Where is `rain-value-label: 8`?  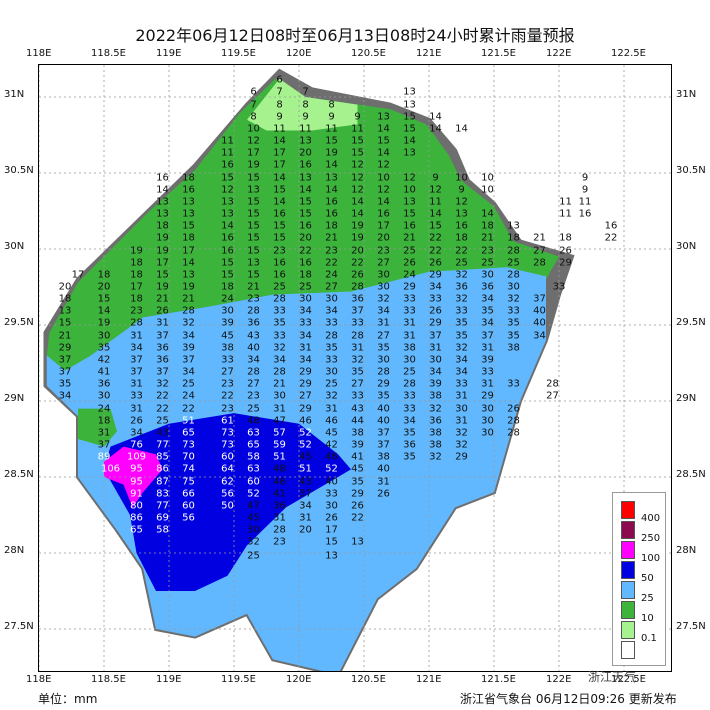 rain-value-label: 8 is located at coordinates (305, 105).